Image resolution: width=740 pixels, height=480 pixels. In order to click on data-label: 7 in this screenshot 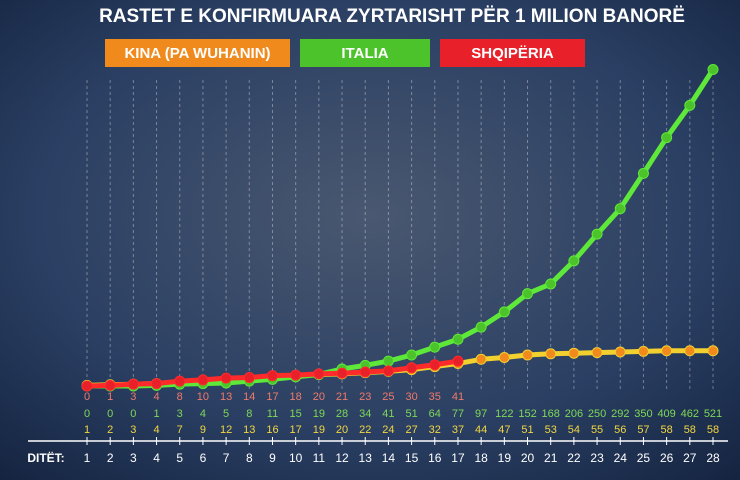, I will do `click(180, 430)`.